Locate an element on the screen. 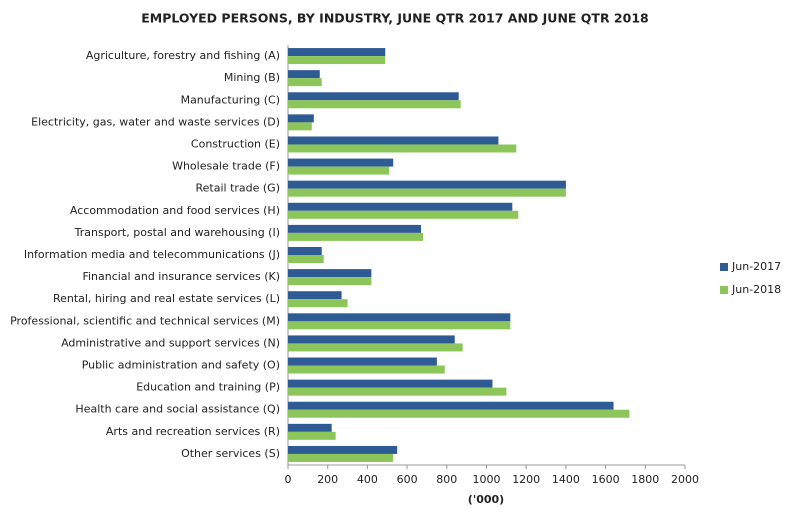  y-tick-label: Education and training (P) is located at coordinates (208, 387).